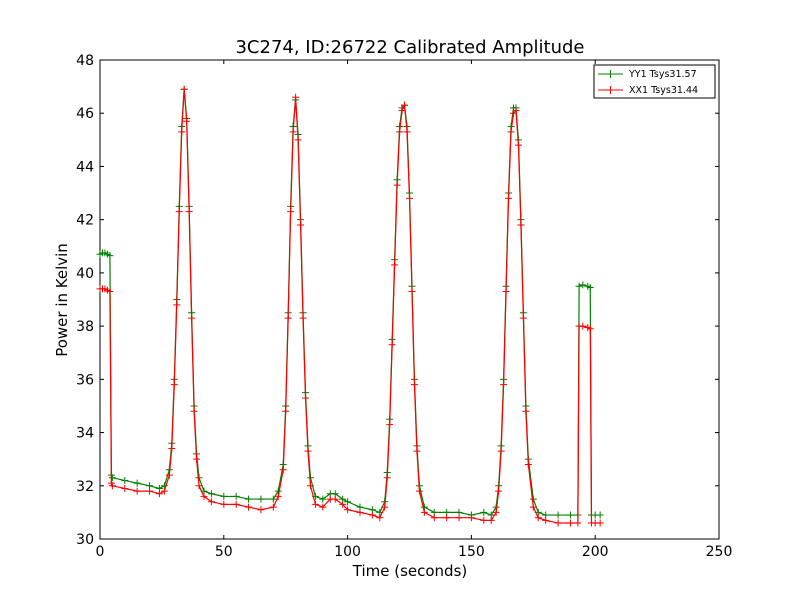 The height and width of the screenshot is (600, 800). I want to click on legend-label-xx1: XX1 Tsys31.44, so click(663, 90).